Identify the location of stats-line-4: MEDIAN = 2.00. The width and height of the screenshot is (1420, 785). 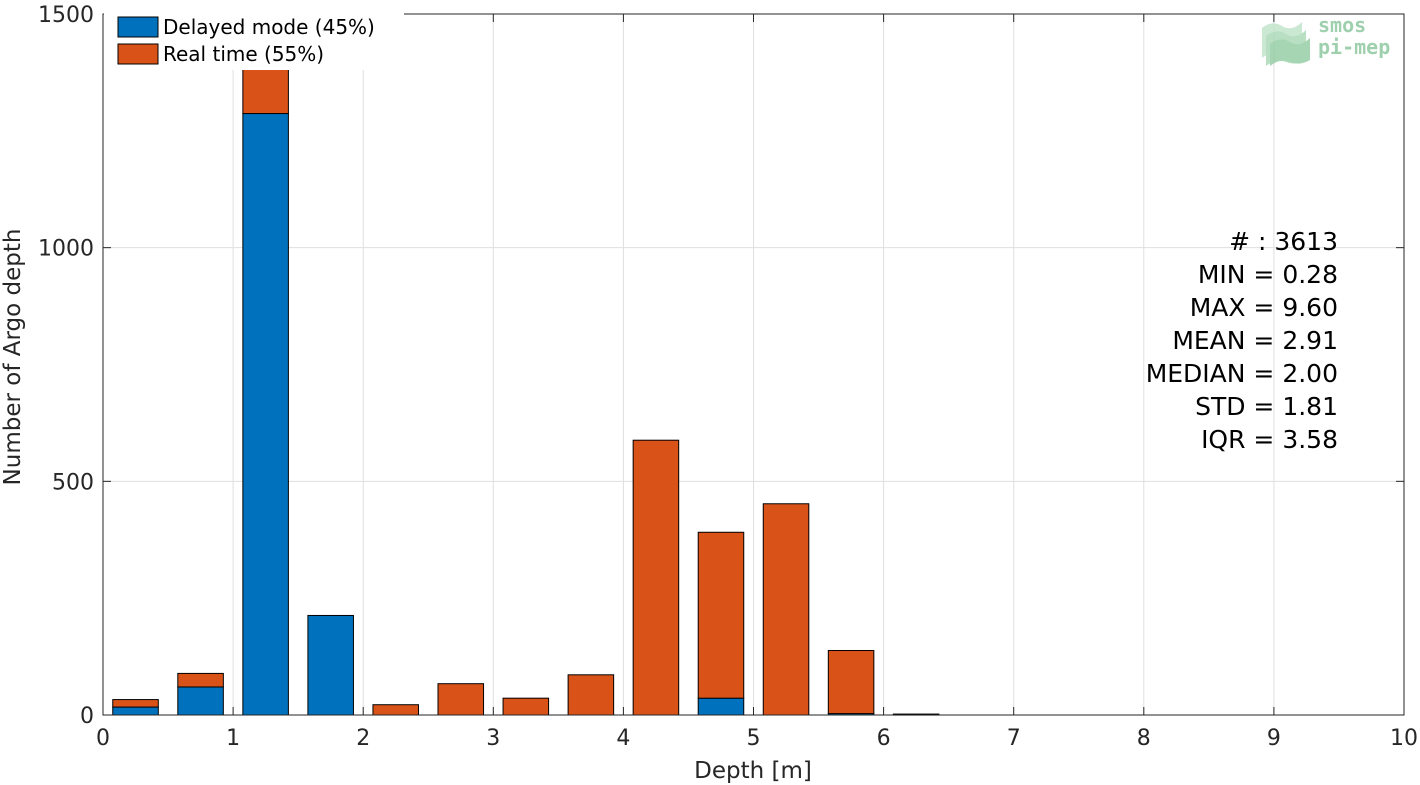
(1242, 373).